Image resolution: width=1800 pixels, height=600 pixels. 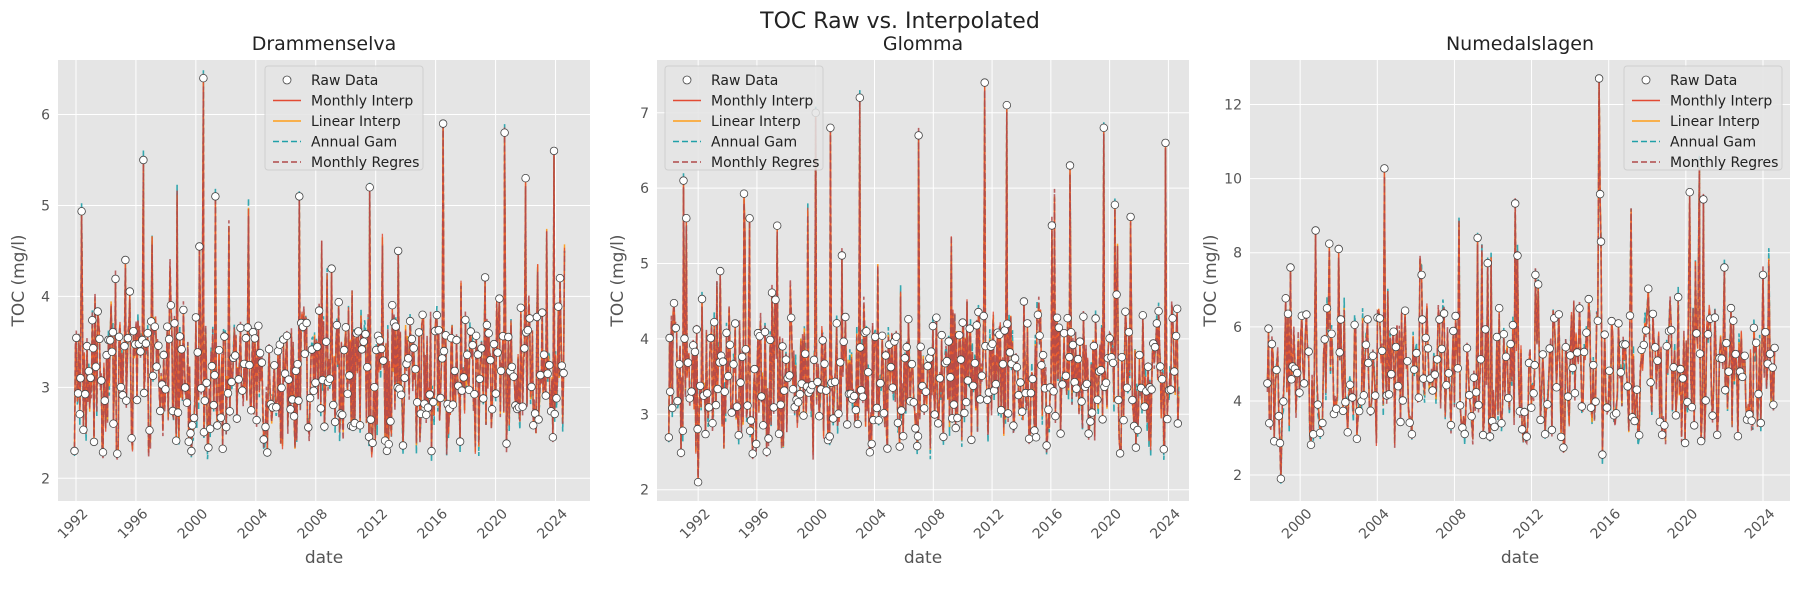 I want to click on x-tick-label: 1992, so click(x=73, y=524).